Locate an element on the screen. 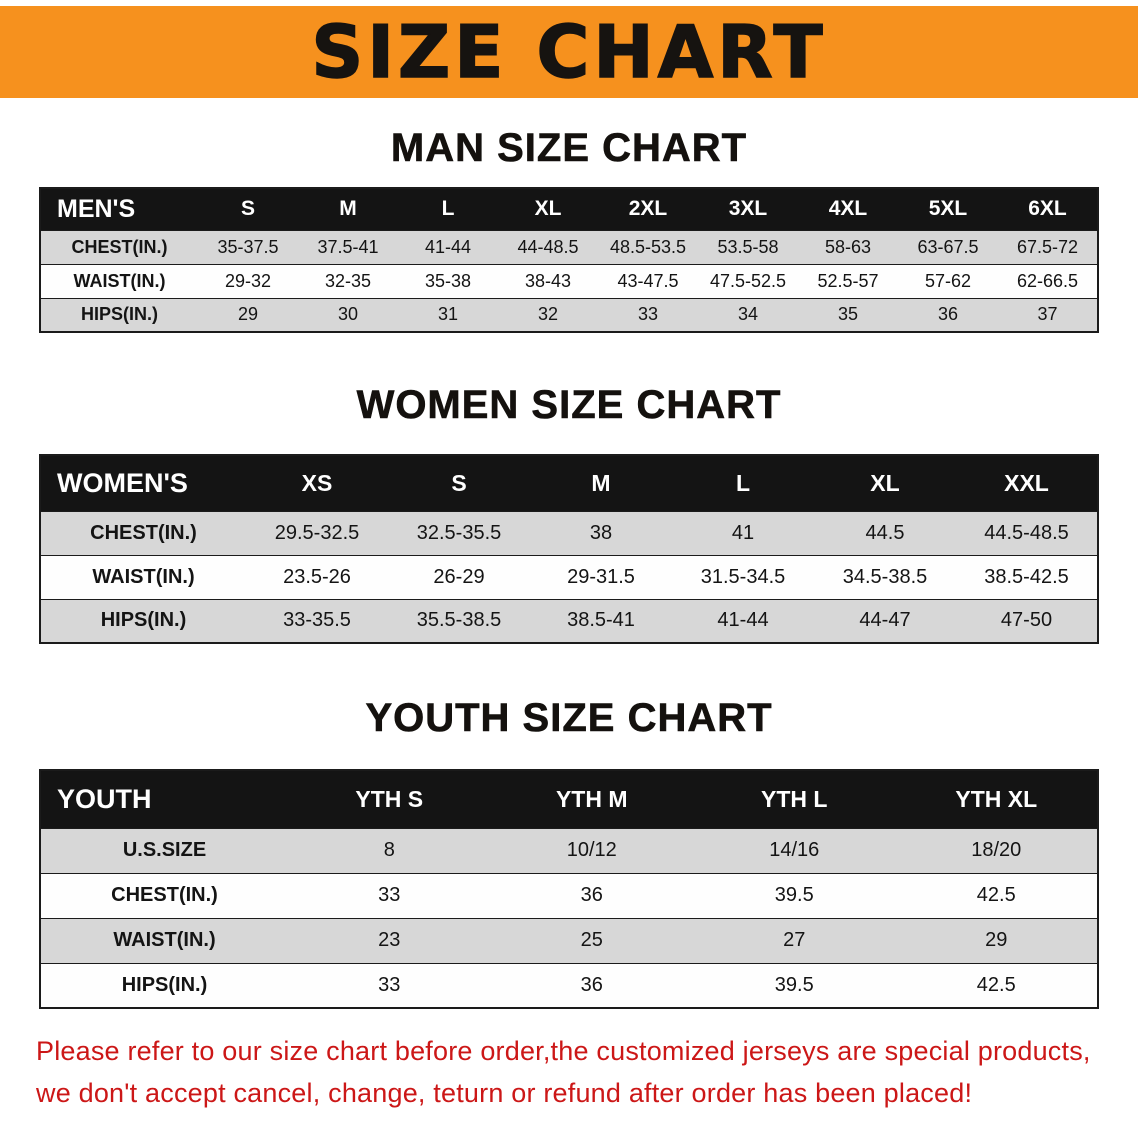 The image size is (1138, 1138). banner-title: SIZE CHART is located at coordinates (569, 52).